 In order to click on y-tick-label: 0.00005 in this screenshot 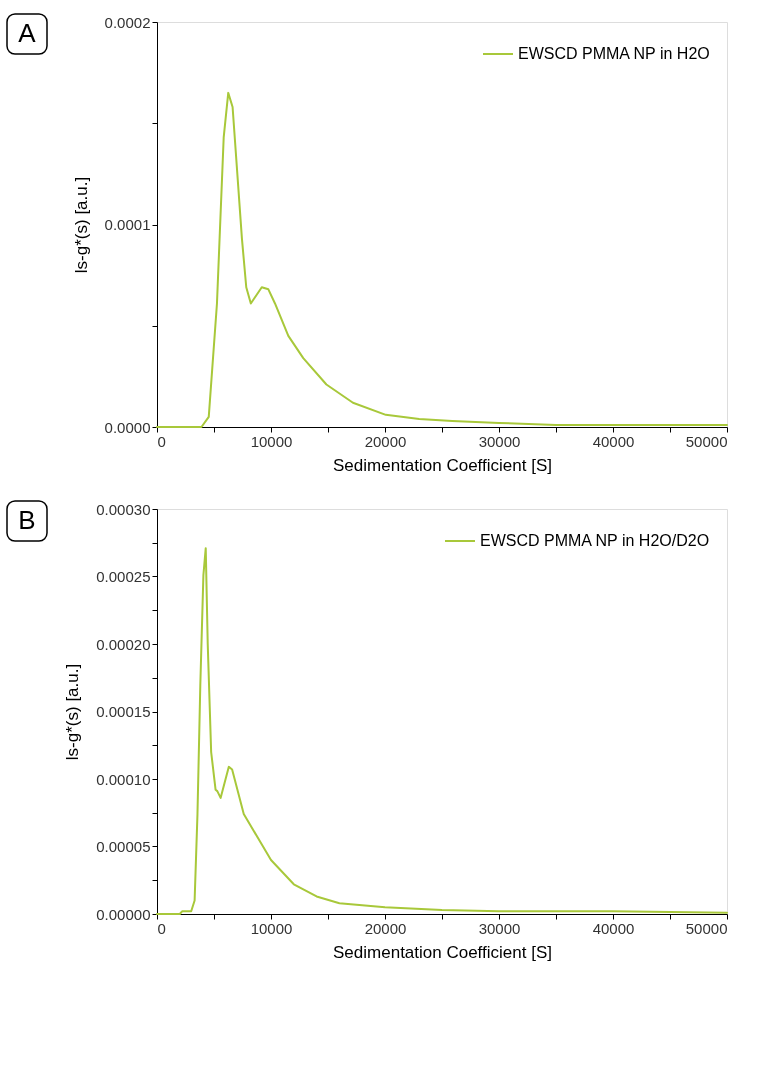, I will do `click(123, 846)`.